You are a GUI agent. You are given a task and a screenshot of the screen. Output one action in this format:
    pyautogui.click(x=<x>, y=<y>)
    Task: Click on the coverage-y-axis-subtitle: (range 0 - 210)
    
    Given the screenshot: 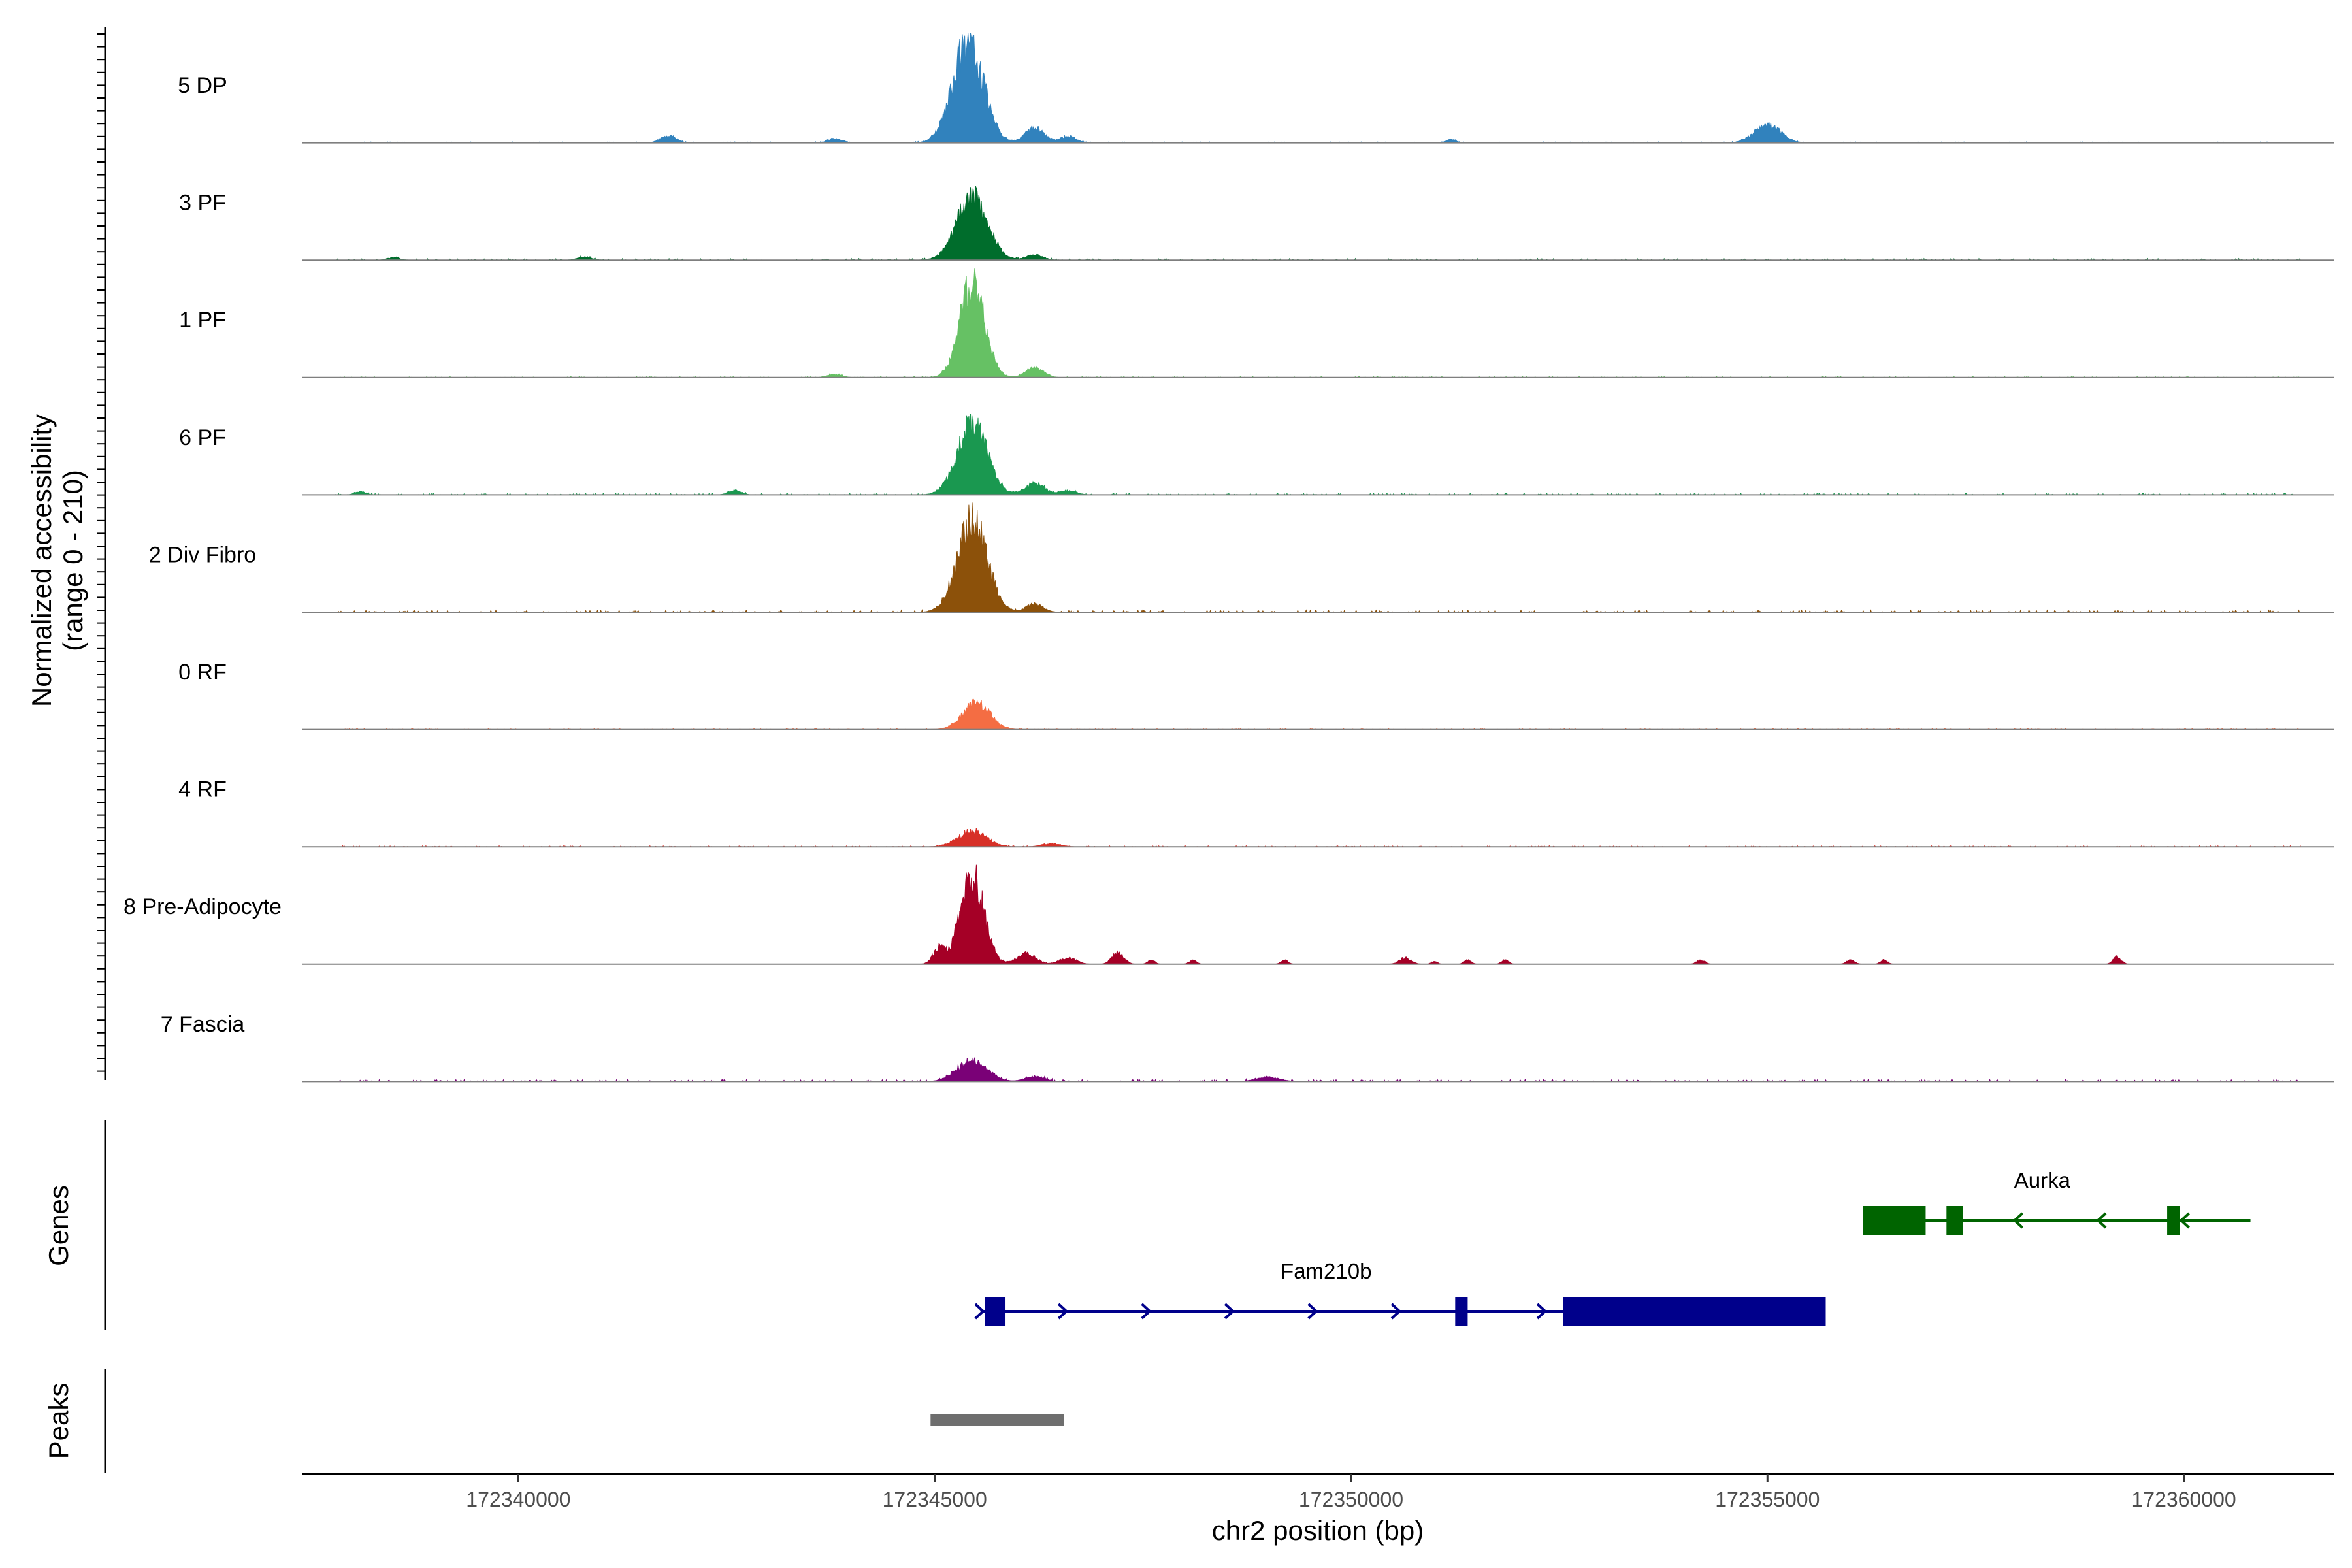 What is the action you would take?
    pyautogui.click(x=72, y=560)
    